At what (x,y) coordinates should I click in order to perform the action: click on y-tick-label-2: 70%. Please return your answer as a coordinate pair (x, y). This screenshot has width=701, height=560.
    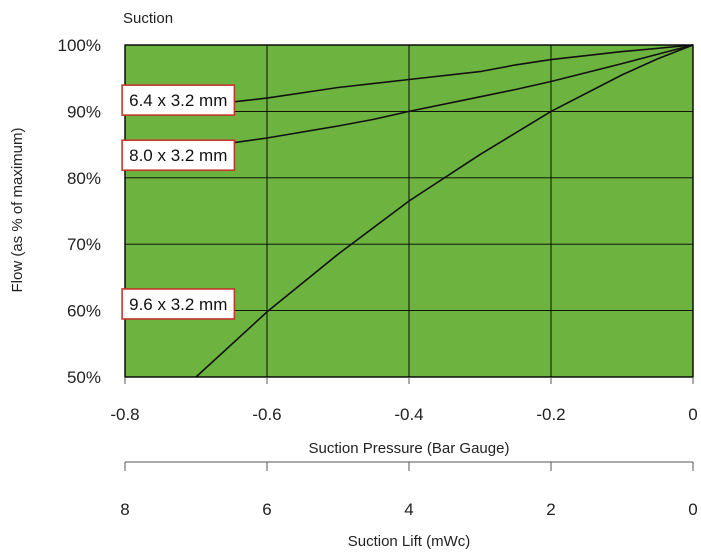
    Looking at the image, I should click on (84, 244).